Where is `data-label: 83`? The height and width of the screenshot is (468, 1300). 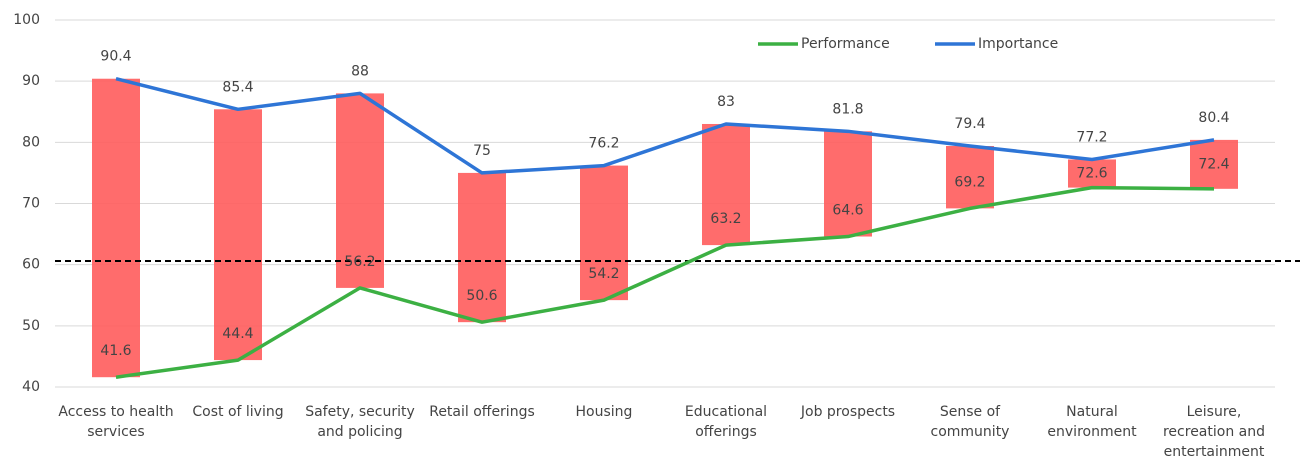
data-label: 83 is located at coordinates (726, 102).